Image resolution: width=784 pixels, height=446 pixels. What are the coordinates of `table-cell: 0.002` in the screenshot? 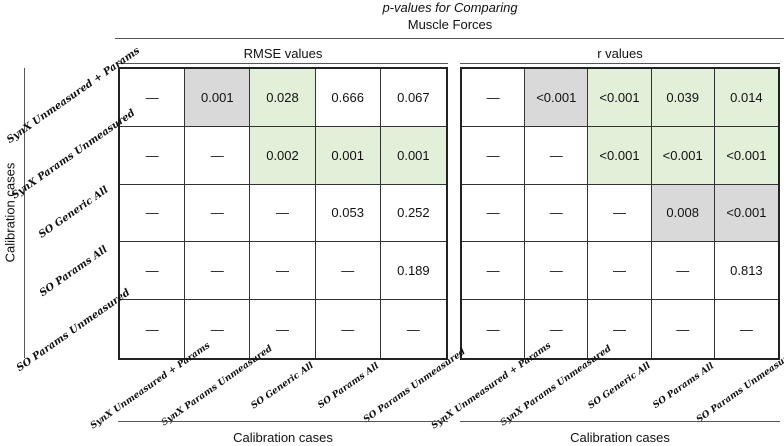 It's located at (283, 155).